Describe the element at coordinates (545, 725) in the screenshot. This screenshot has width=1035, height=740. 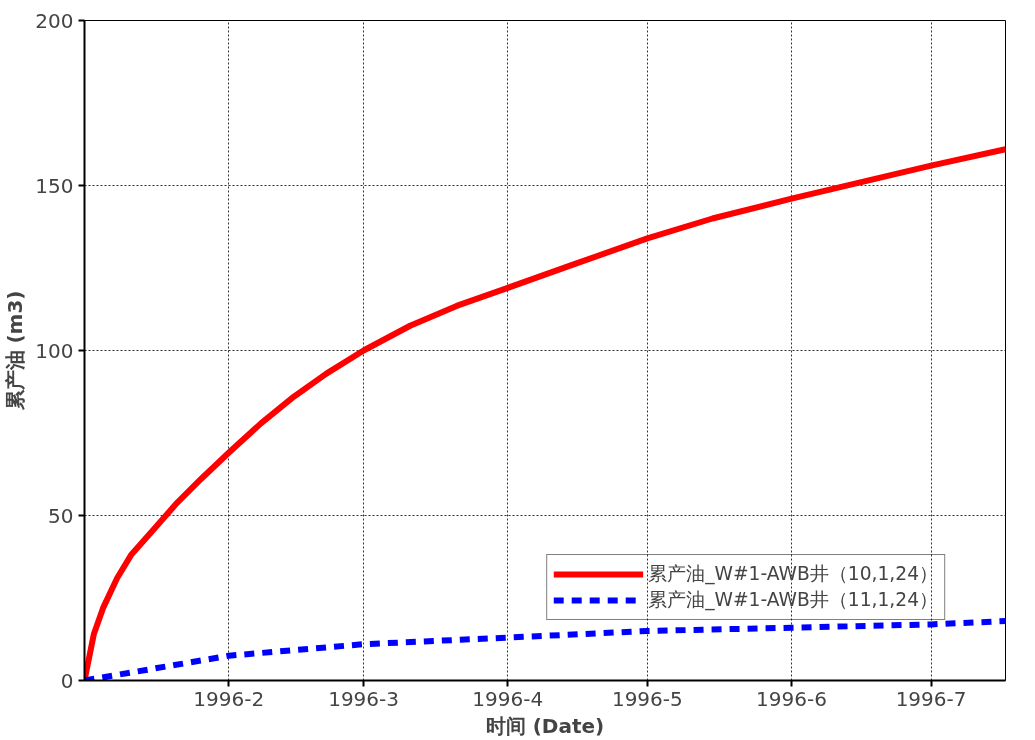
I see `x-axis-title: 时间 (Date)` at that location.